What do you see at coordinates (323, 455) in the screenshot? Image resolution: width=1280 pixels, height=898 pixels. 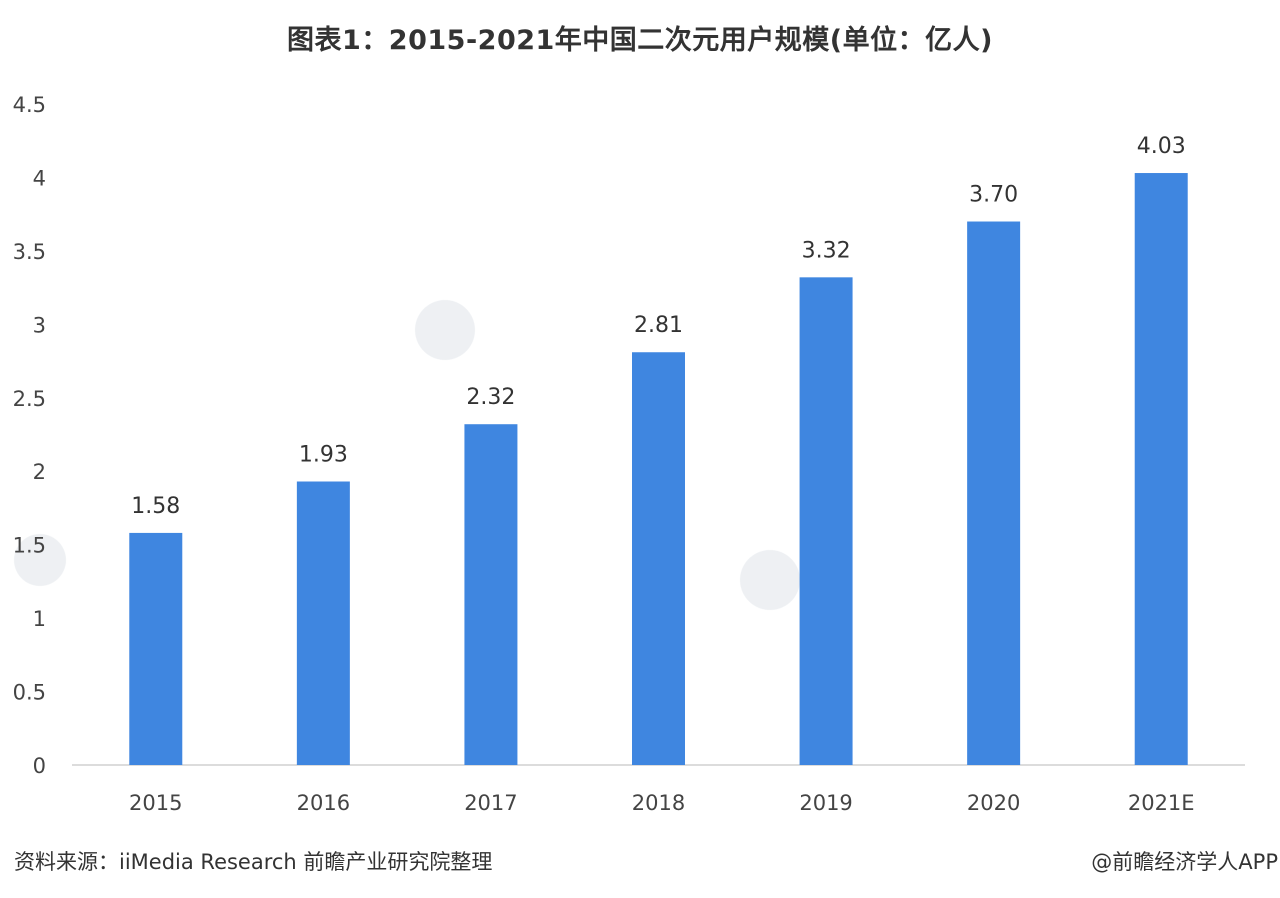 I see `data-label: 1.93` at bounding box center [323, 455].